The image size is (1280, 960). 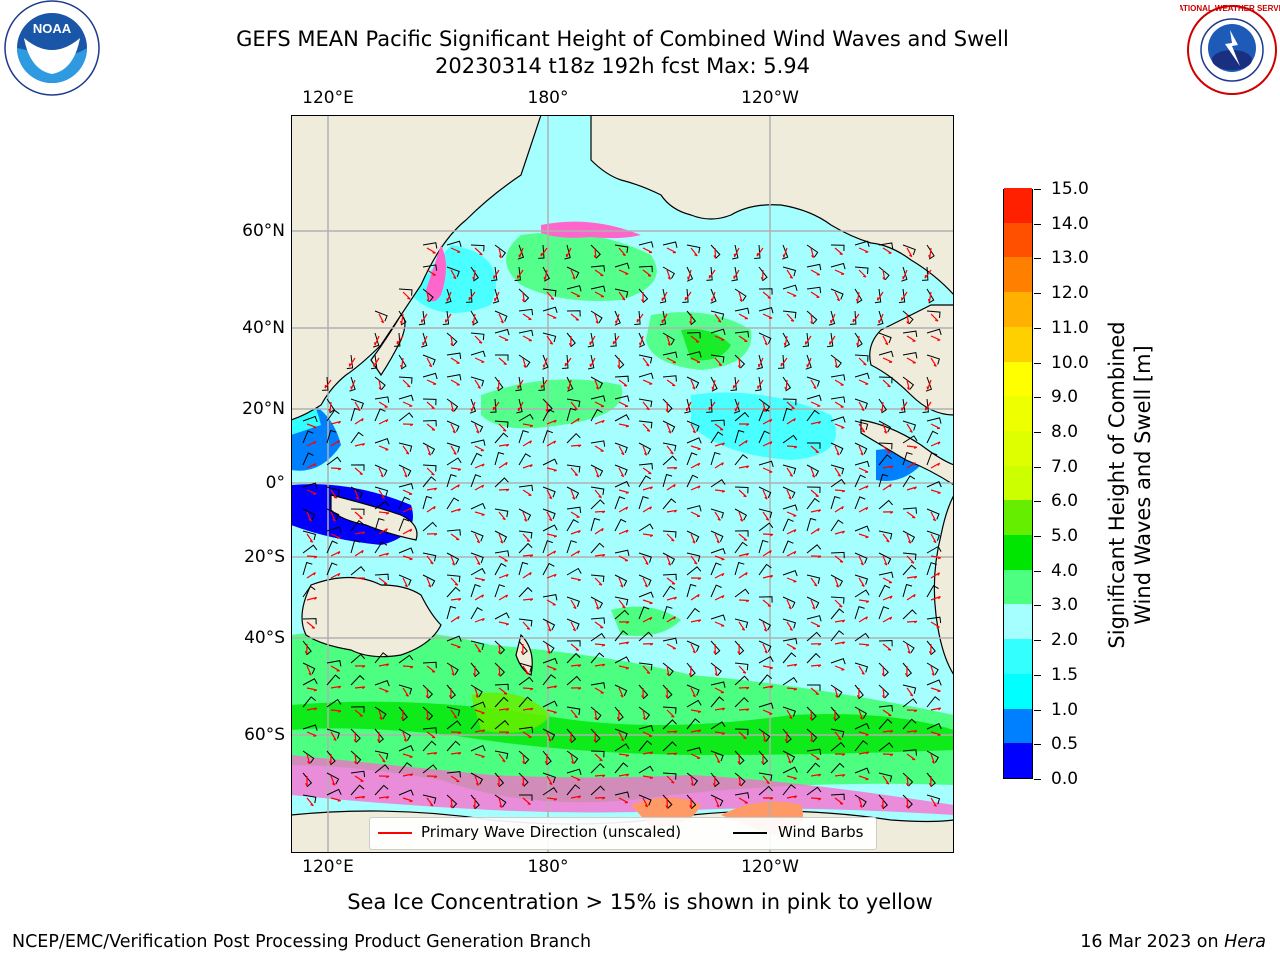 What do you see at coordinates (1152, 942) in the screenshot?
I see `footer-date-text: 16 Mar 2023 on` at bounding box center [1152, 942].